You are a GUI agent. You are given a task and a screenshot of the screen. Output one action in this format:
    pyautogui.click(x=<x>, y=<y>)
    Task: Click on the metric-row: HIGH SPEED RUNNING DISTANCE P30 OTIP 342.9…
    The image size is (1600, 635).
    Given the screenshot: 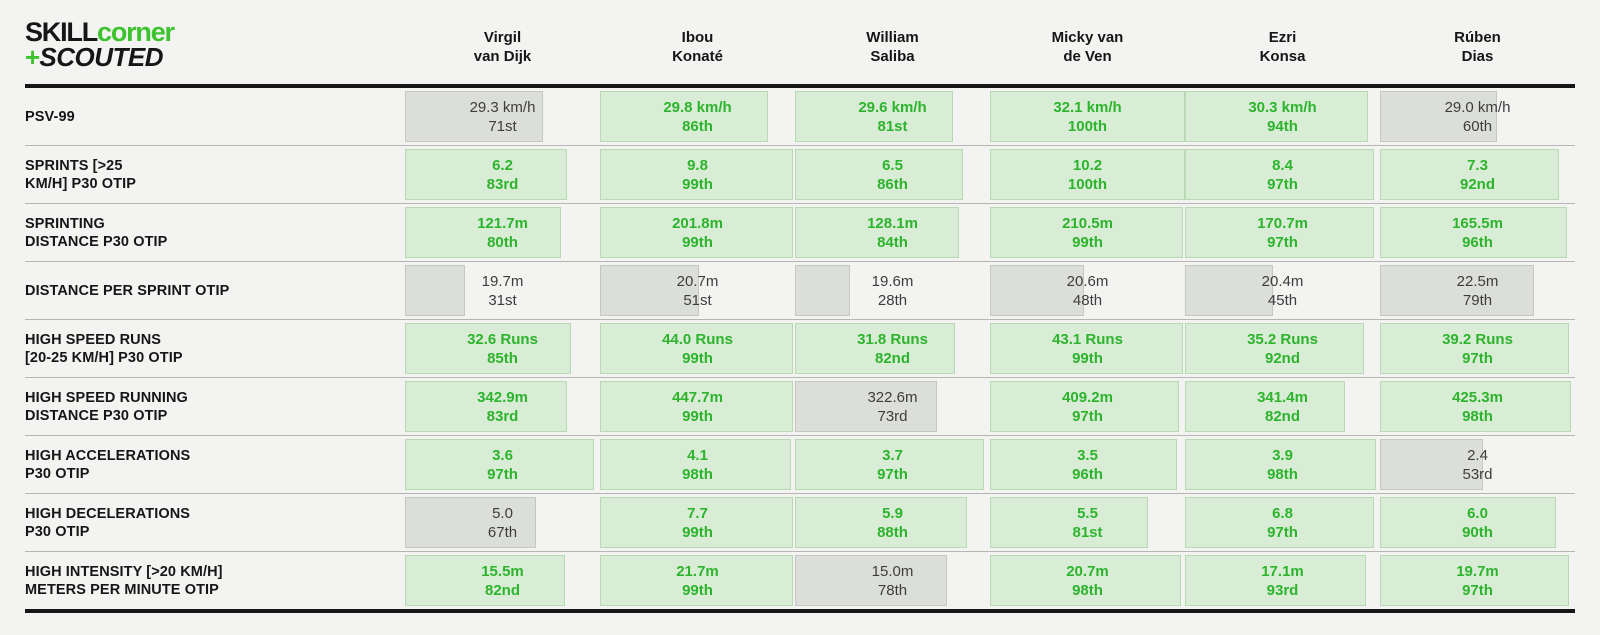 What is the action you would take?
    pyautogui.click(x=800, y=407)
    